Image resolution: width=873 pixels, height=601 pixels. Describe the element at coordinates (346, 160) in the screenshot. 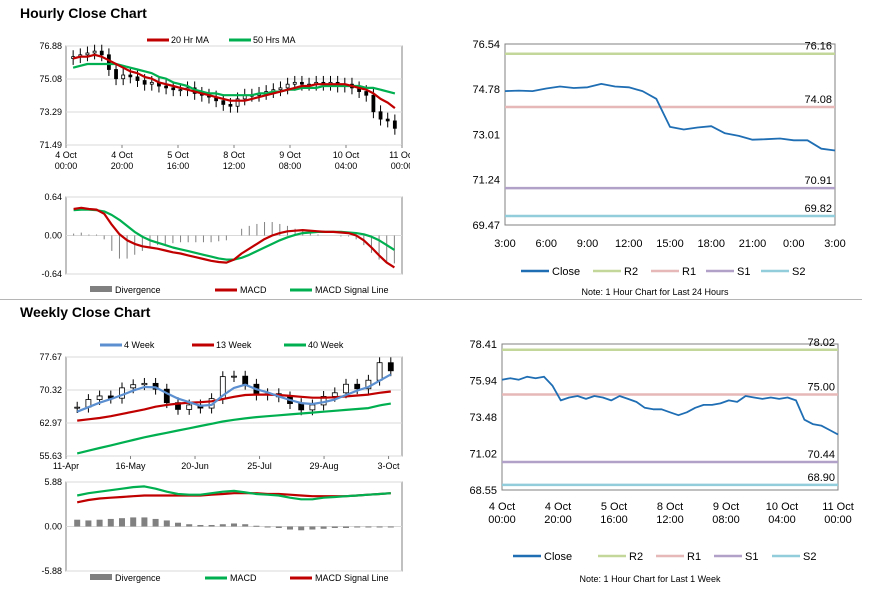

I see `x-tick-label: 10 Oct 04:00` at that location.